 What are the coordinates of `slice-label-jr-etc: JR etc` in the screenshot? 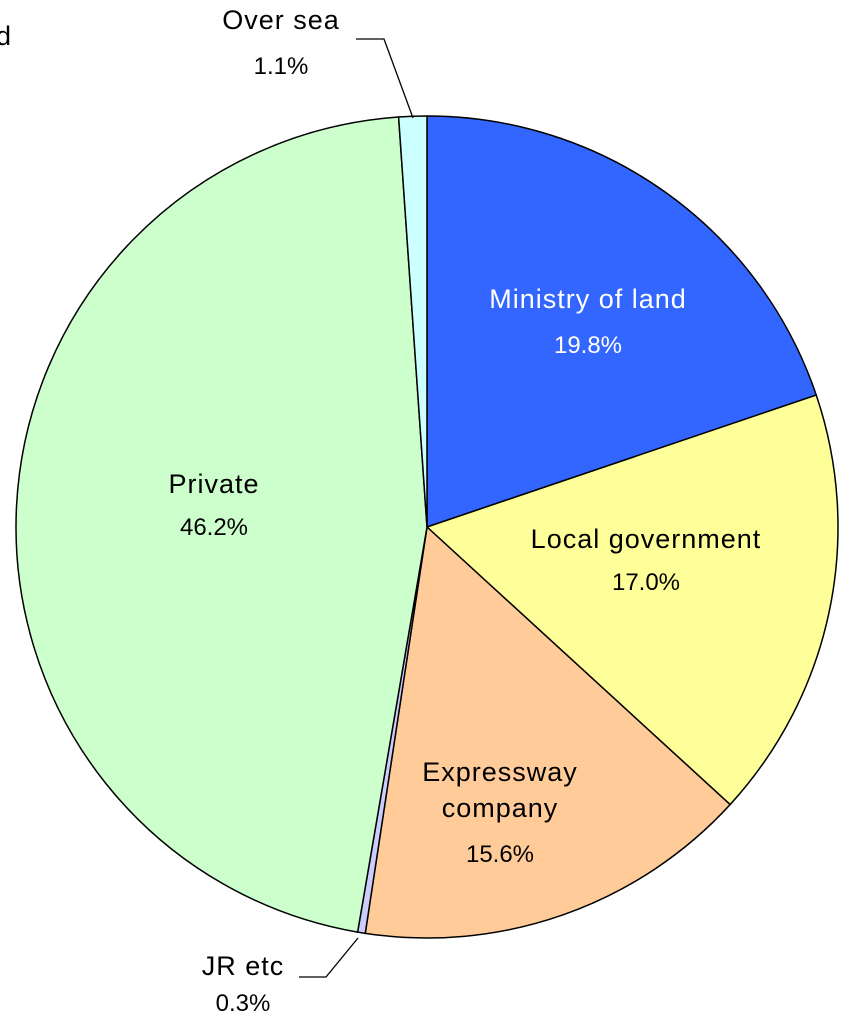 It's located at (243, 966).